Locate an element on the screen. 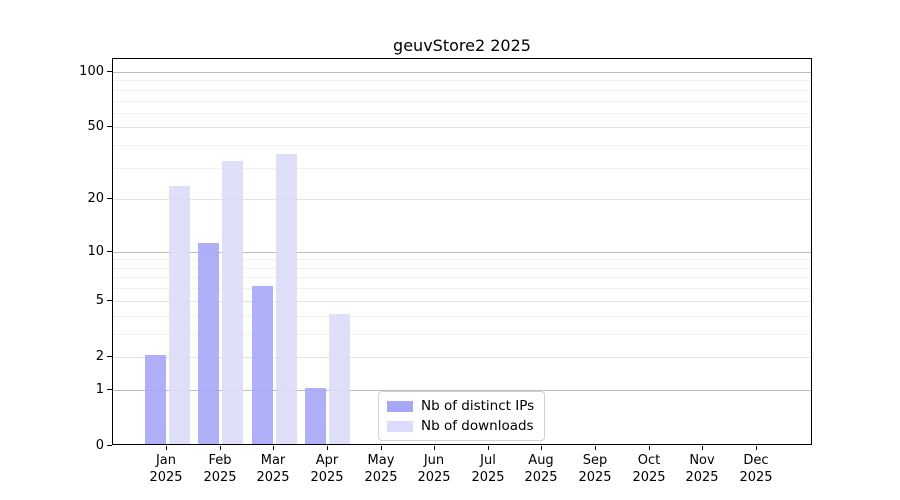 Image resolution: width=900 pixels, height=500 pixels. x-tick-month: Nov is located at coordinates (702, 460).